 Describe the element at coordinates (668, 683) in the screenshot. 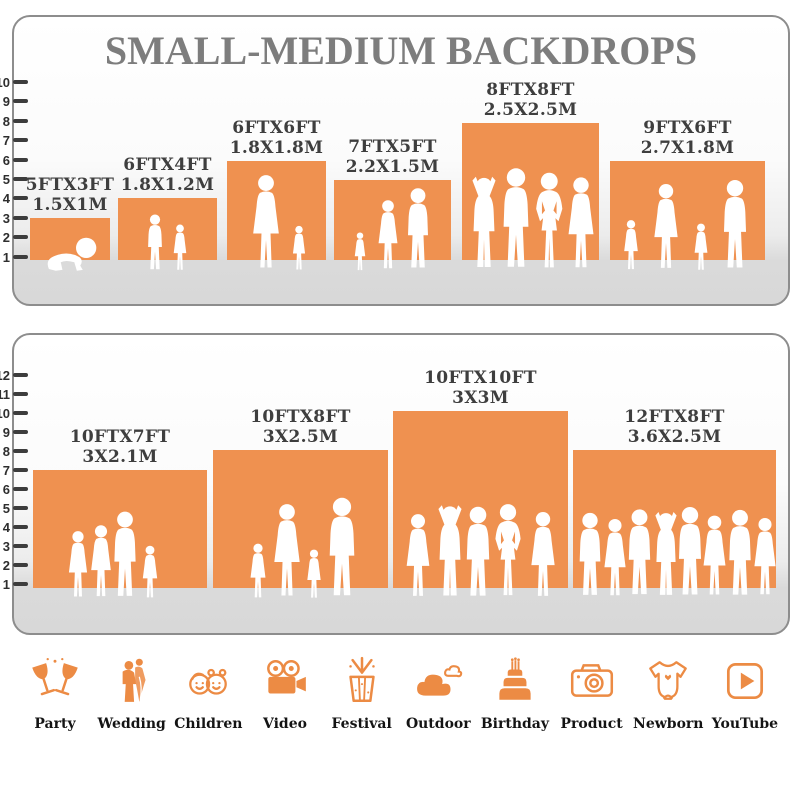

I see `newborn-icon` at that location.